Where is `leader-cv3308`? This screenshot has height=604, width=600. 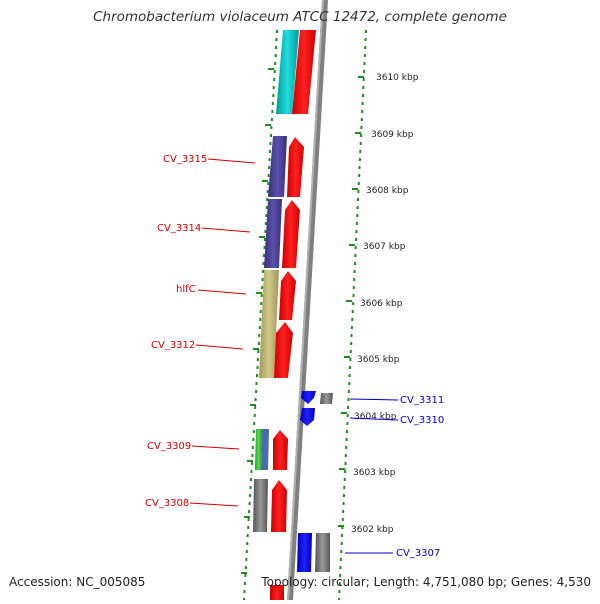
leader-cv3308 is located at coordinates (214, 504).